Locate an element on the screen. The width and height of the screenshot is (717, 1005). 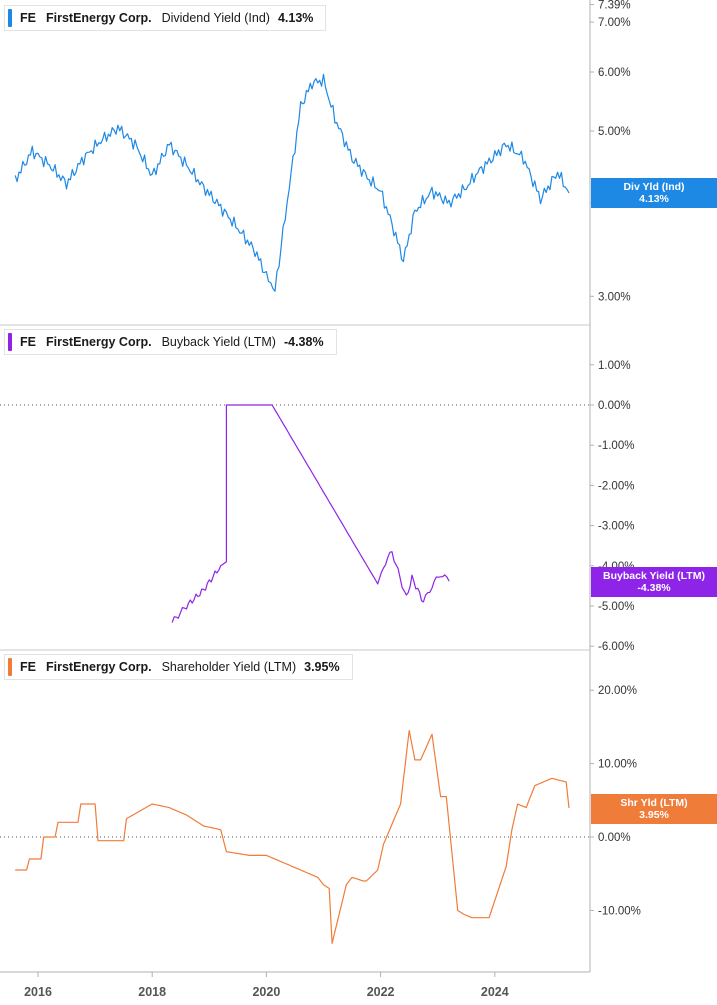
x-tick-label: 2016 is located at coordinates (38, 992).